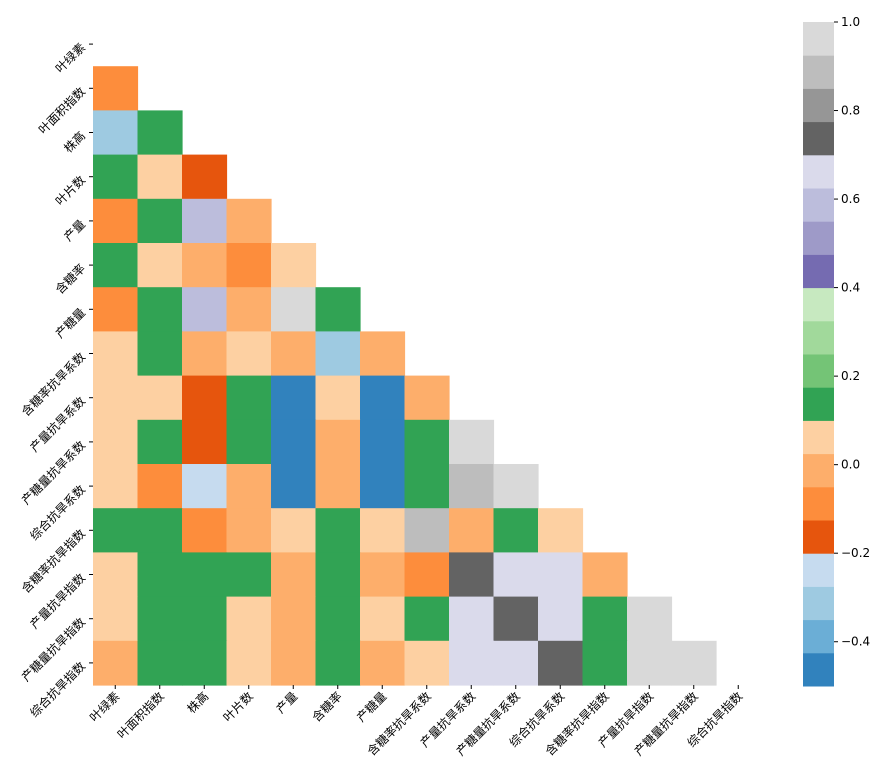 This screenshot has width=886, height=777. What do you see at coordinates (61, 110) in the screenshot?
I see `y-tick-label: 叶面积指数` at bounding box center [61, 110].